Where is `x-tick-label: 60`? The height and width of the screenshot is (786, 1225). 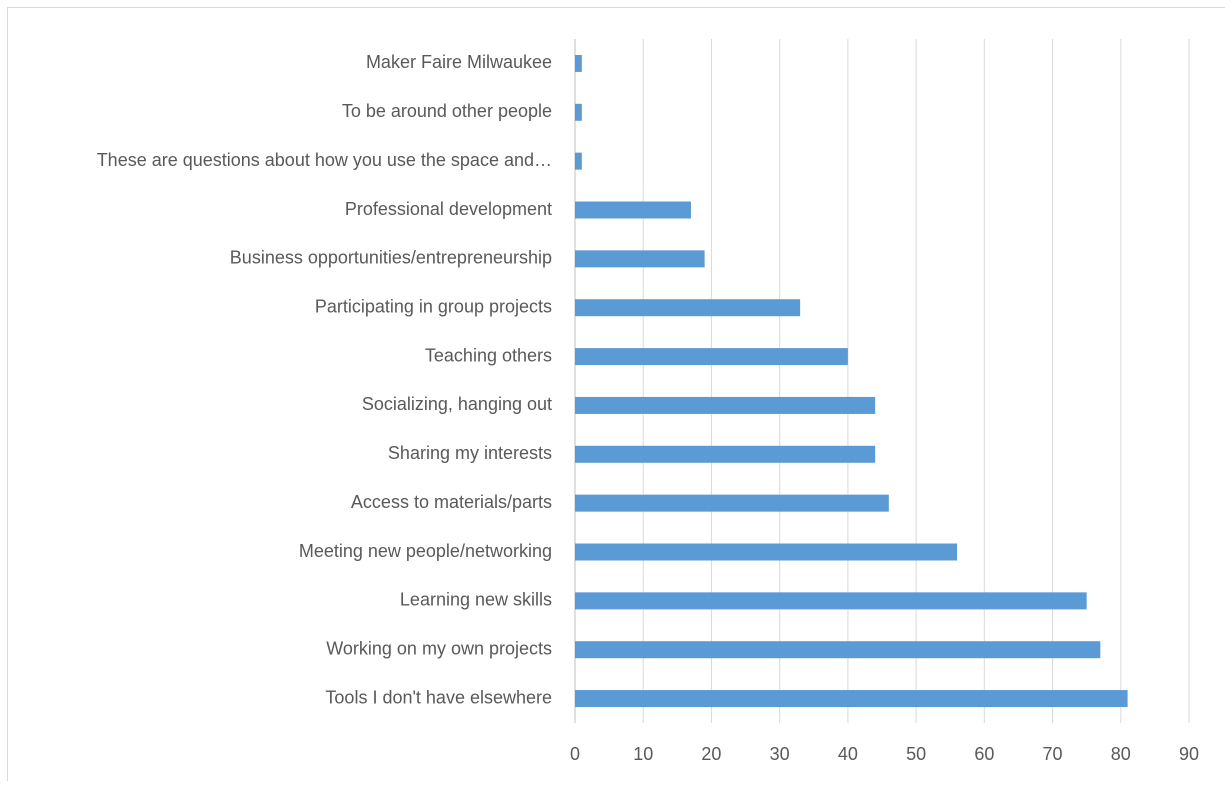 x-tick-label: 60 is located at coordinates (984, 754).